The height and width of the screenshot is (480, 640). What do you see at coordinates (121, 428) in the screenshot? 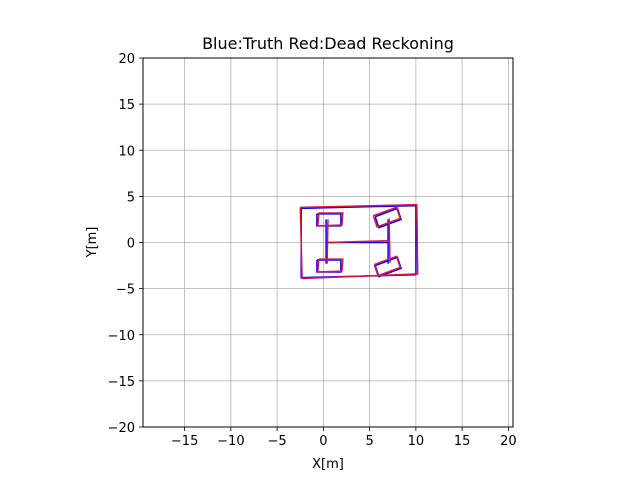
I see `y-tick-label: −20` at bounding box center [121, 428].